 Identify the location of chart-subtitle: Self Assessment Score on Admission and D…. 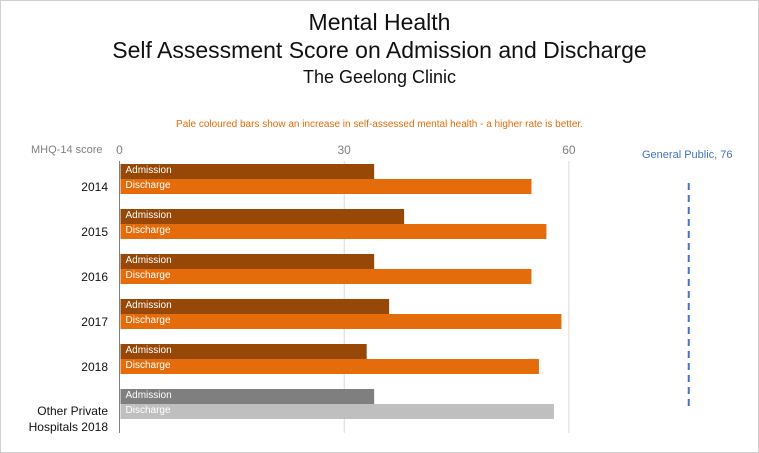
(379, 50).